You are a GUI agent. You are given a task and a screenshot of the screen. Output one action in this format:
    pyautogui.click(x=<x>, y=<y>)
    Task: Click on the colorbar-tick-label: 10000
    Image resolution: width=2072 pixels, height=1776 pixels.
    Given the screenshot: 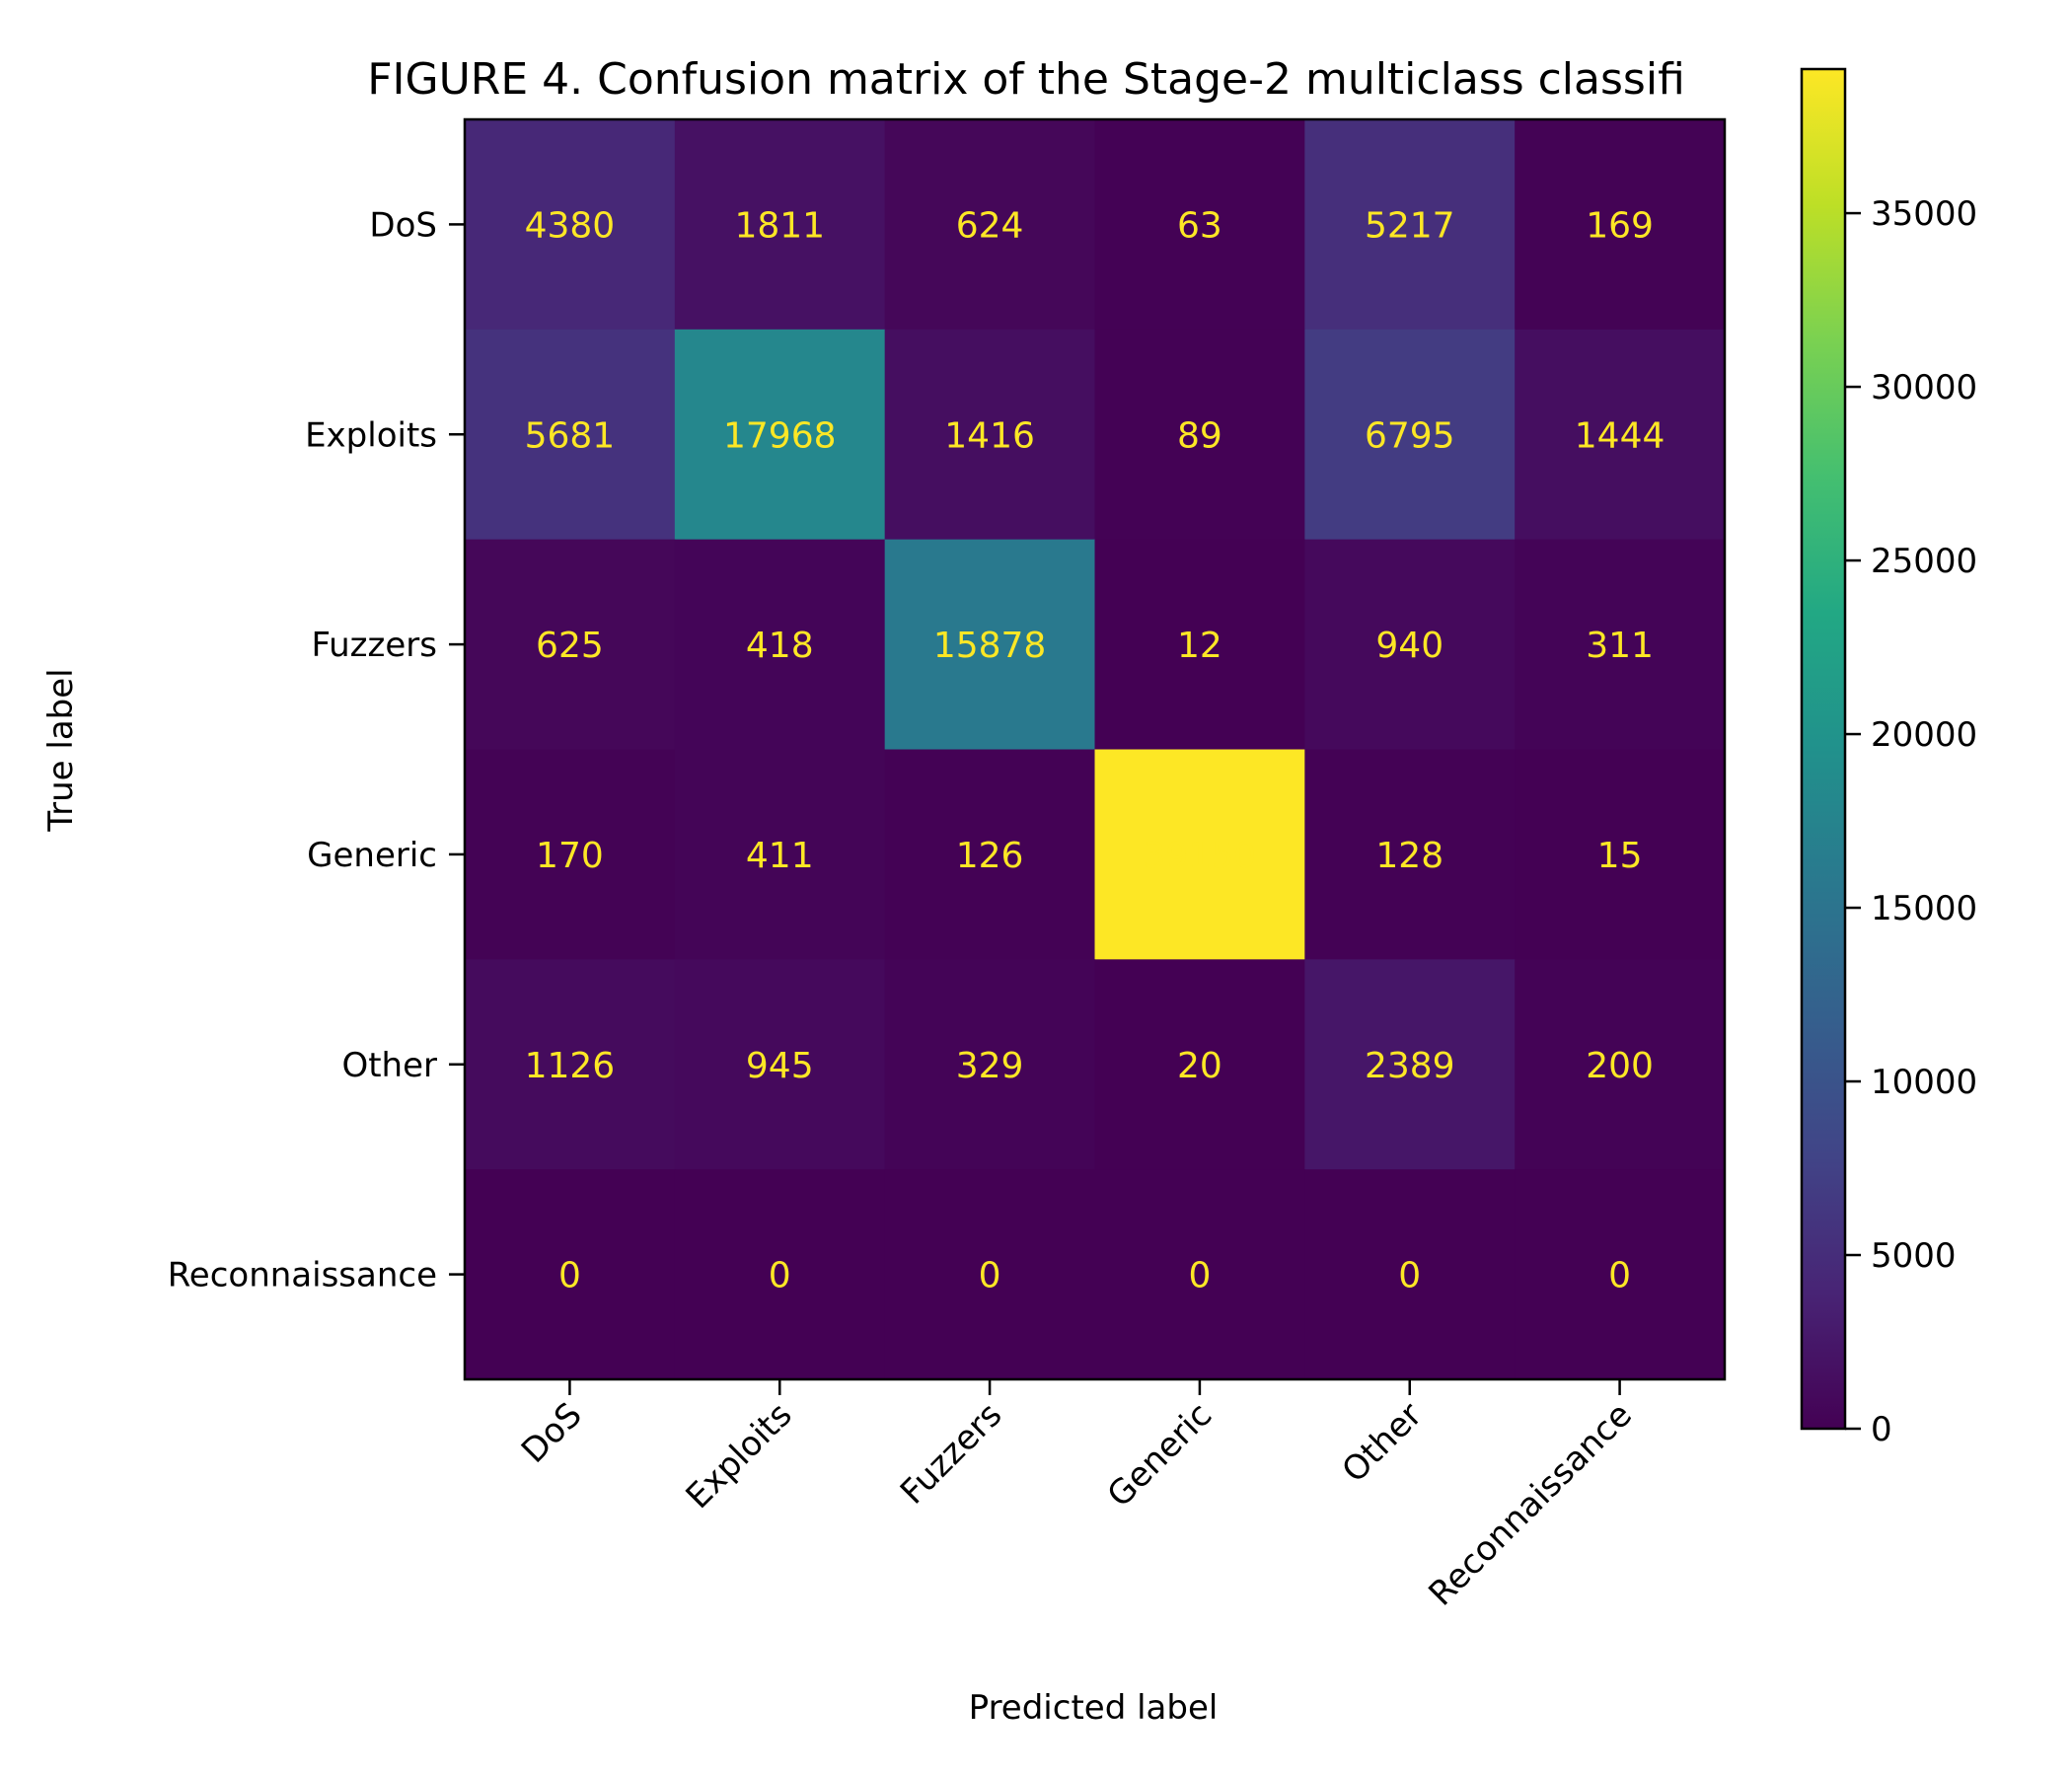 What is the action you would take?
    pyautogui.click(x=1924, y=1083)
    